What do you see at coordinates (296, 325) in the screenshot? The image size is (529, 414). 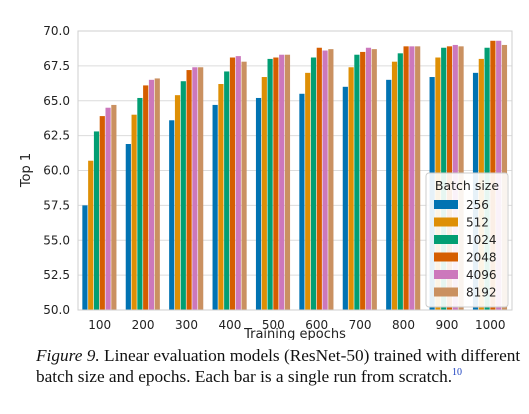 I see `x-axis-ticks: 100 200 300 400 500 600 700 800 900 1000` at bounding box center [296, 325].